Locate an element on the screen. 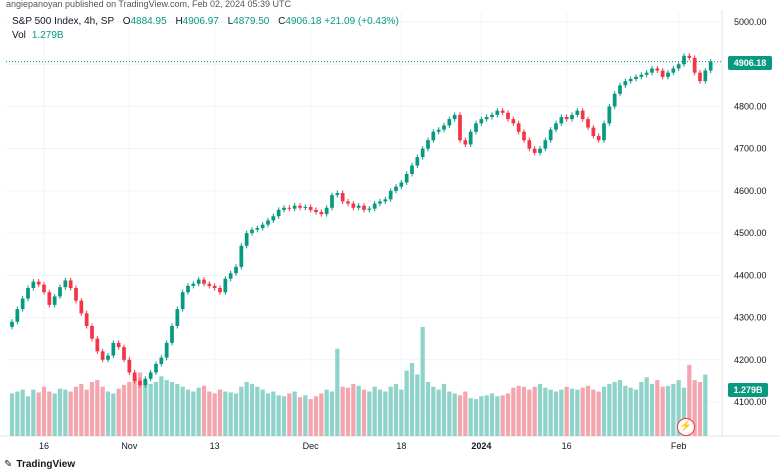  y-tick-label: 5000.00 is located at coordinates (750, 22).